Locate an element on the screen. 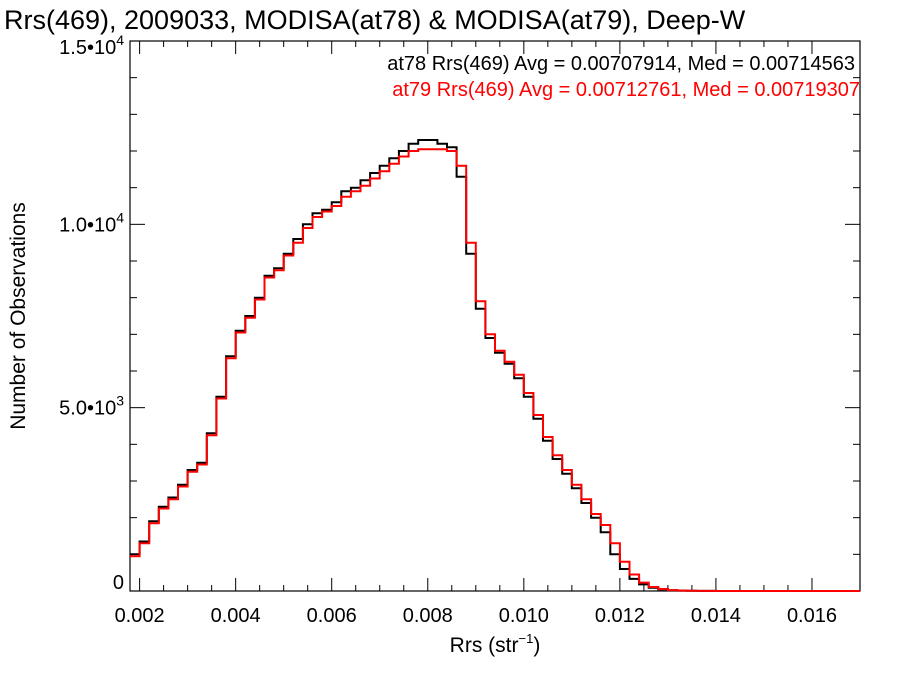  x-tick-labels: 0.002 0.004 0.006 0.008 0.010 0.012 0.014 0.016 is located at coordinates (476, 616).